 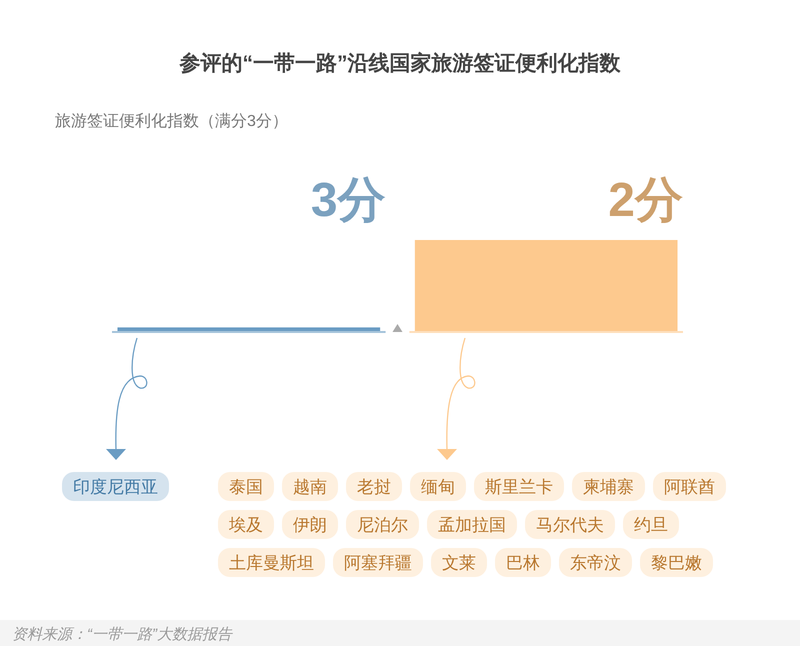 What do you see at coordinates (608, 487) in the screenshot?
I see `text: 柬埔寨` at bounding box center [608, 487].